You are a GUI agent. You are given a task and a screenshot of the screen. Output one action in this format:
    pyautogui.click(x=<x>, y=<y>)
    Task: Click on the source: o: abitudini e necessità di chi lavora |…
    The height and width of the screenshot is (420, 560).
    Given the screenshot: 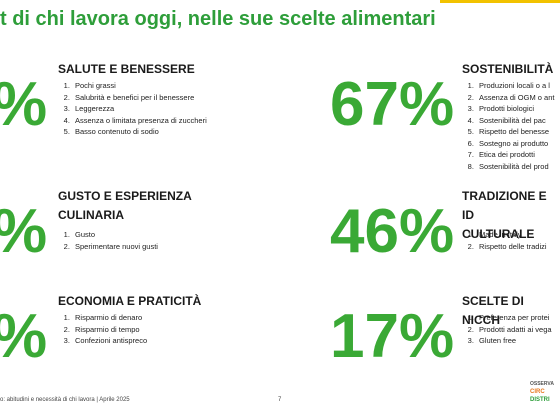 What is the action you would take?
    pyautogui.click(x=65, y=400)
    